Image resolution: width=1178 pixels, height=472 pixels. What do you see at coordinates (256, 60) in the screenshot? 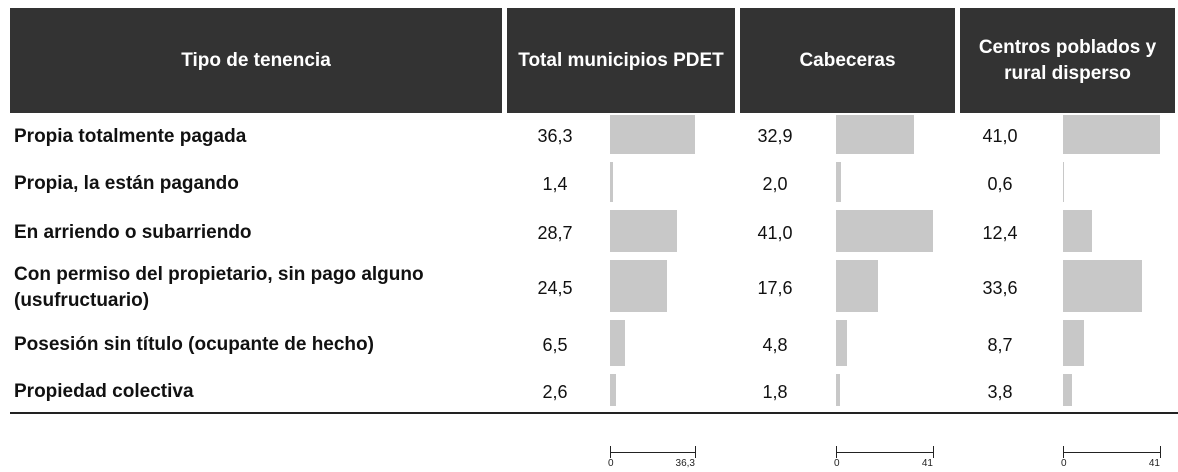
I see `header-cell: Tipo de tenencia` at bounding box center [256, 60].